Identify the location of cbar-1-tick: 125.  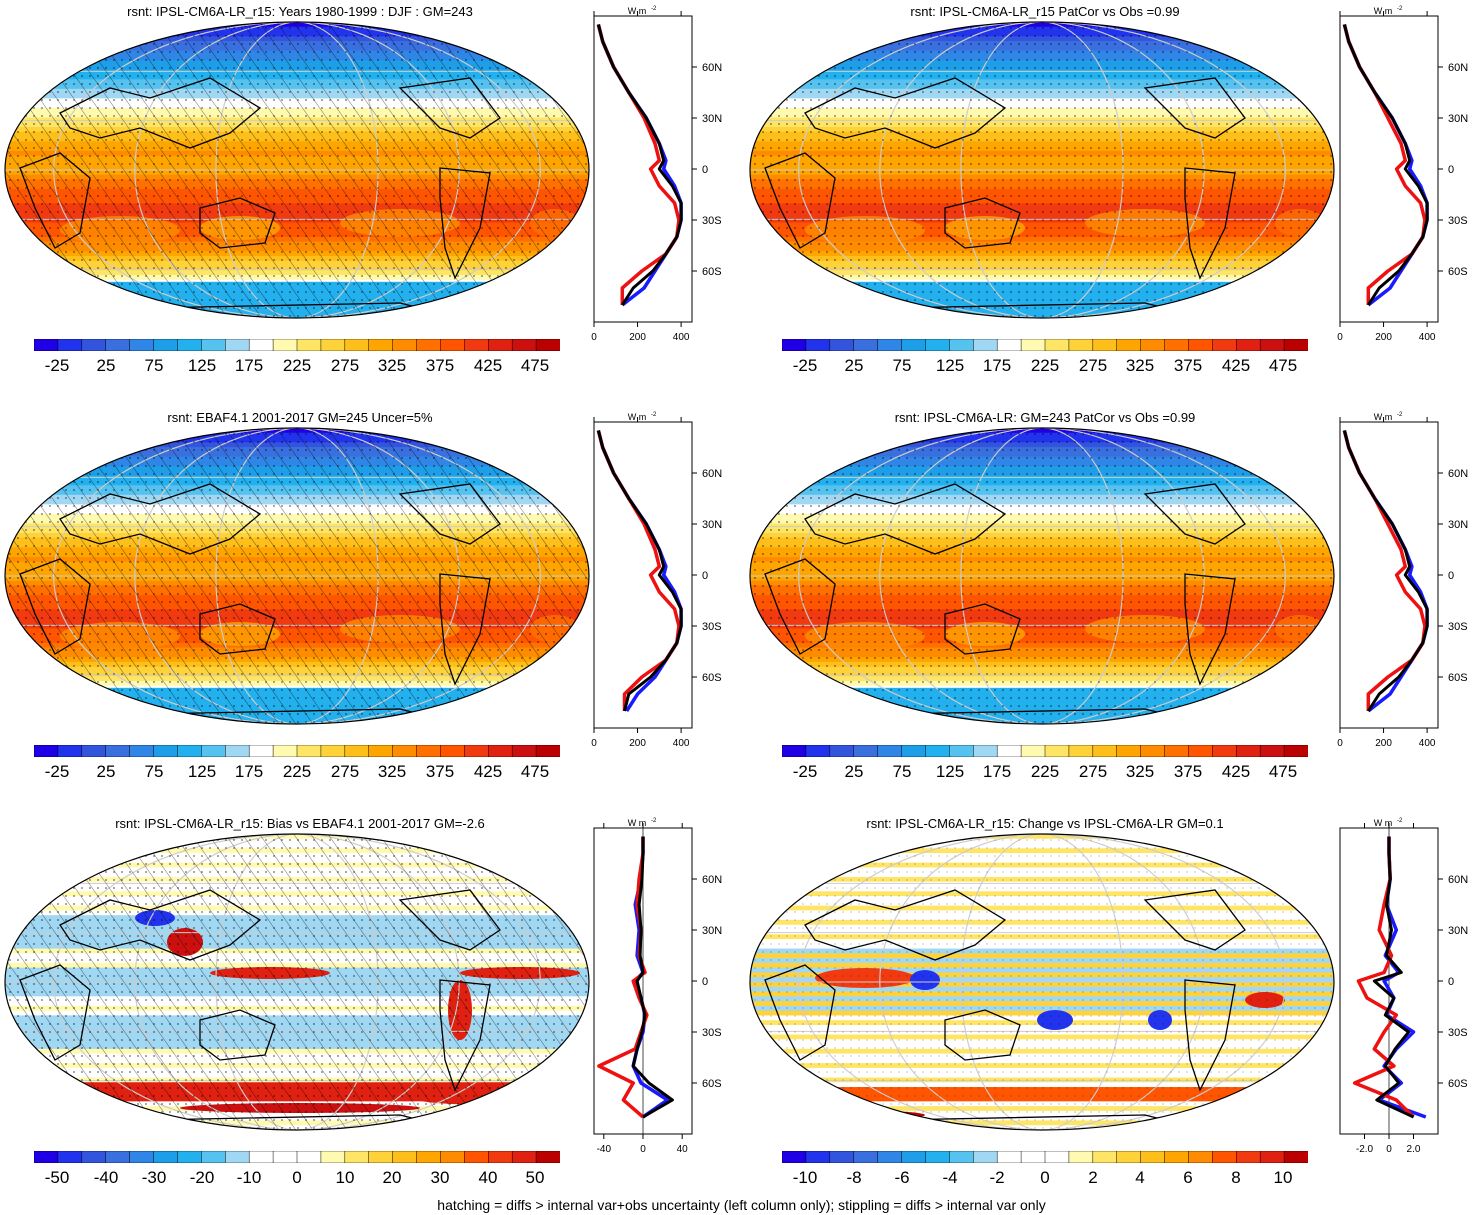
(202, 365).